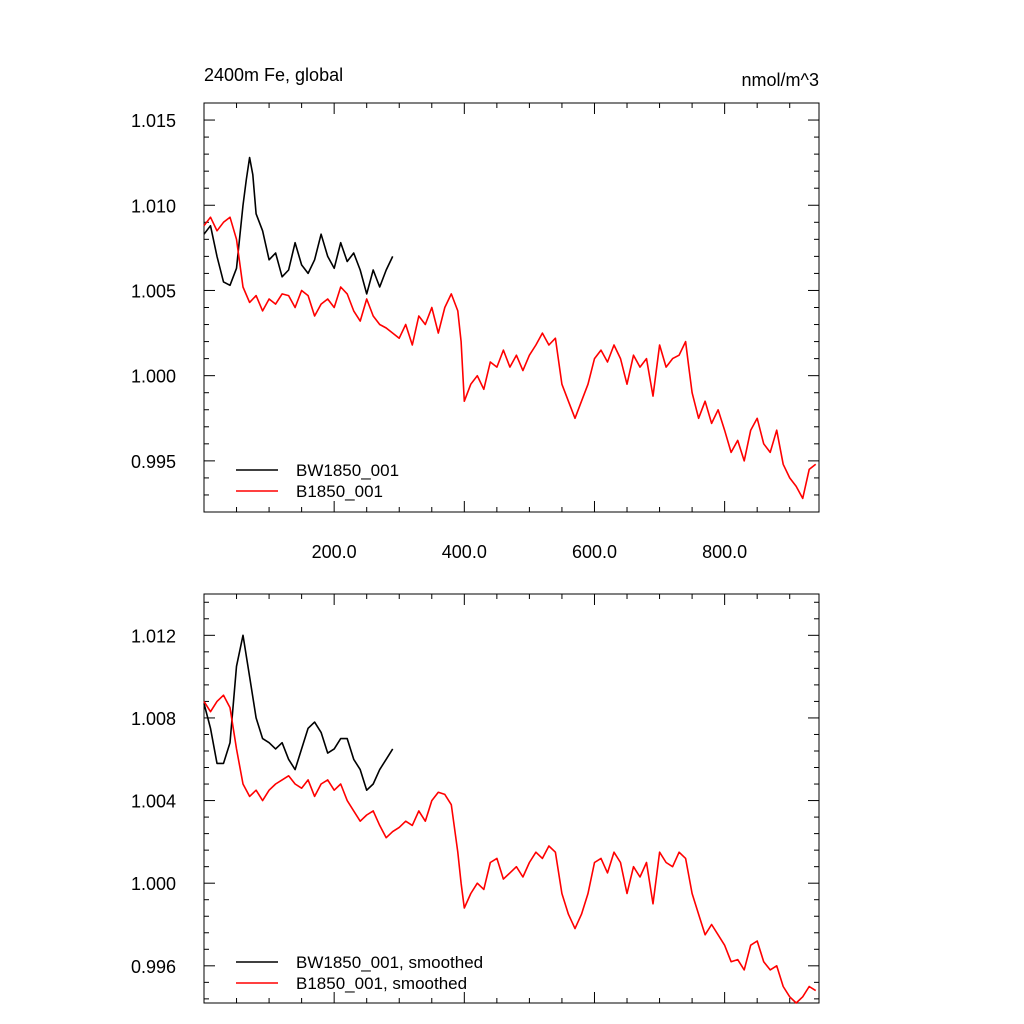 The image size is (1024, 1024). I want to click on y-tick-label: 1.005, so click(153, 291).